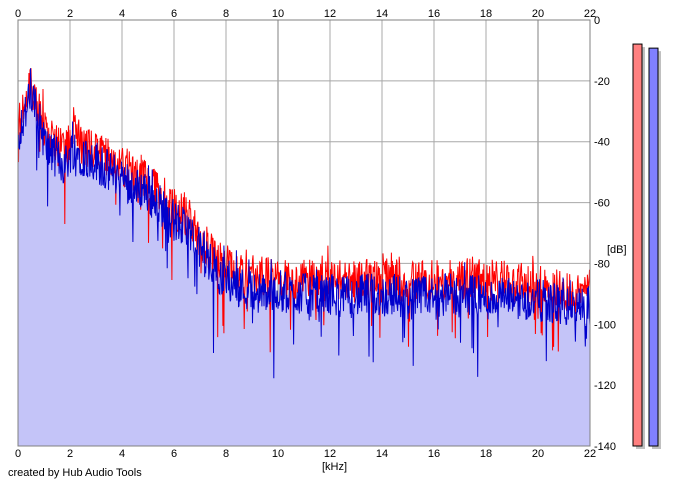 The height and width of the screenshot is (486, 673). What do you see at coordinates (122, 14) in the screenshot?
I see `x-tick-top-2: 4` at bounding box center [122, 14].